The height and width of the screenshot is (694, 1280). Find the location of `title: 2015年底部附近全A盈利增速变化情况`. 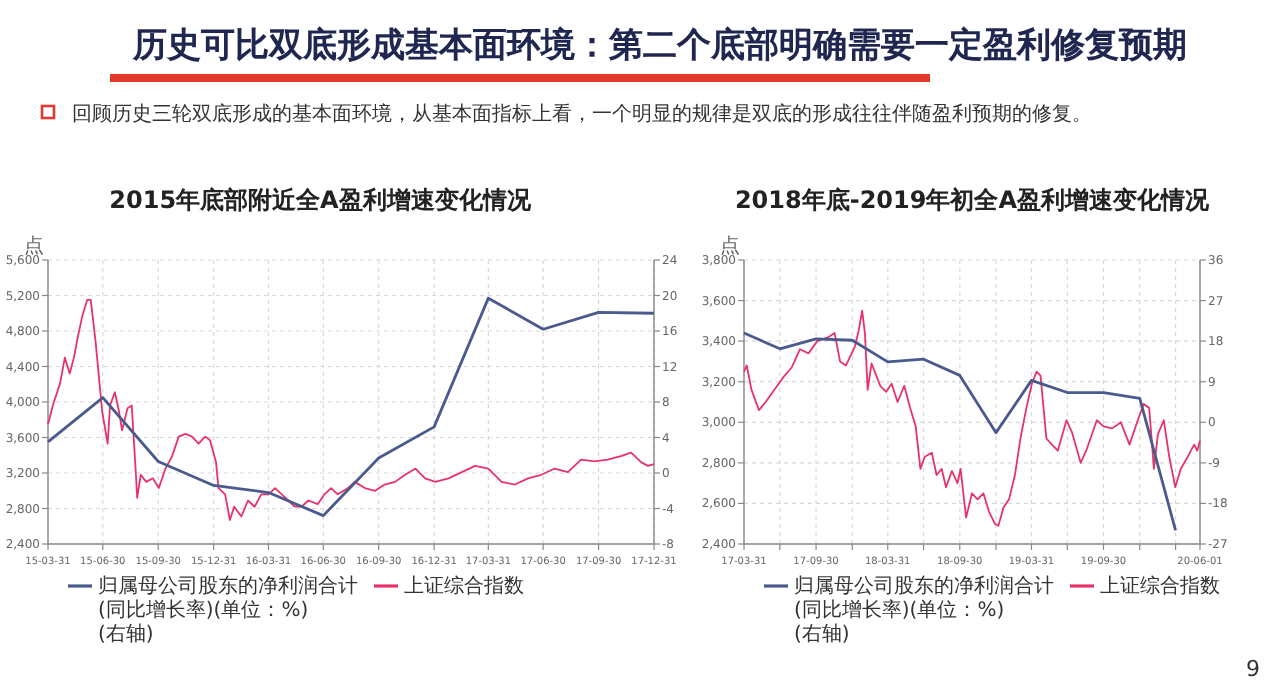

title: 2015年底部附近全A盈利增速变化情况 is located at coordinates (320, 200).